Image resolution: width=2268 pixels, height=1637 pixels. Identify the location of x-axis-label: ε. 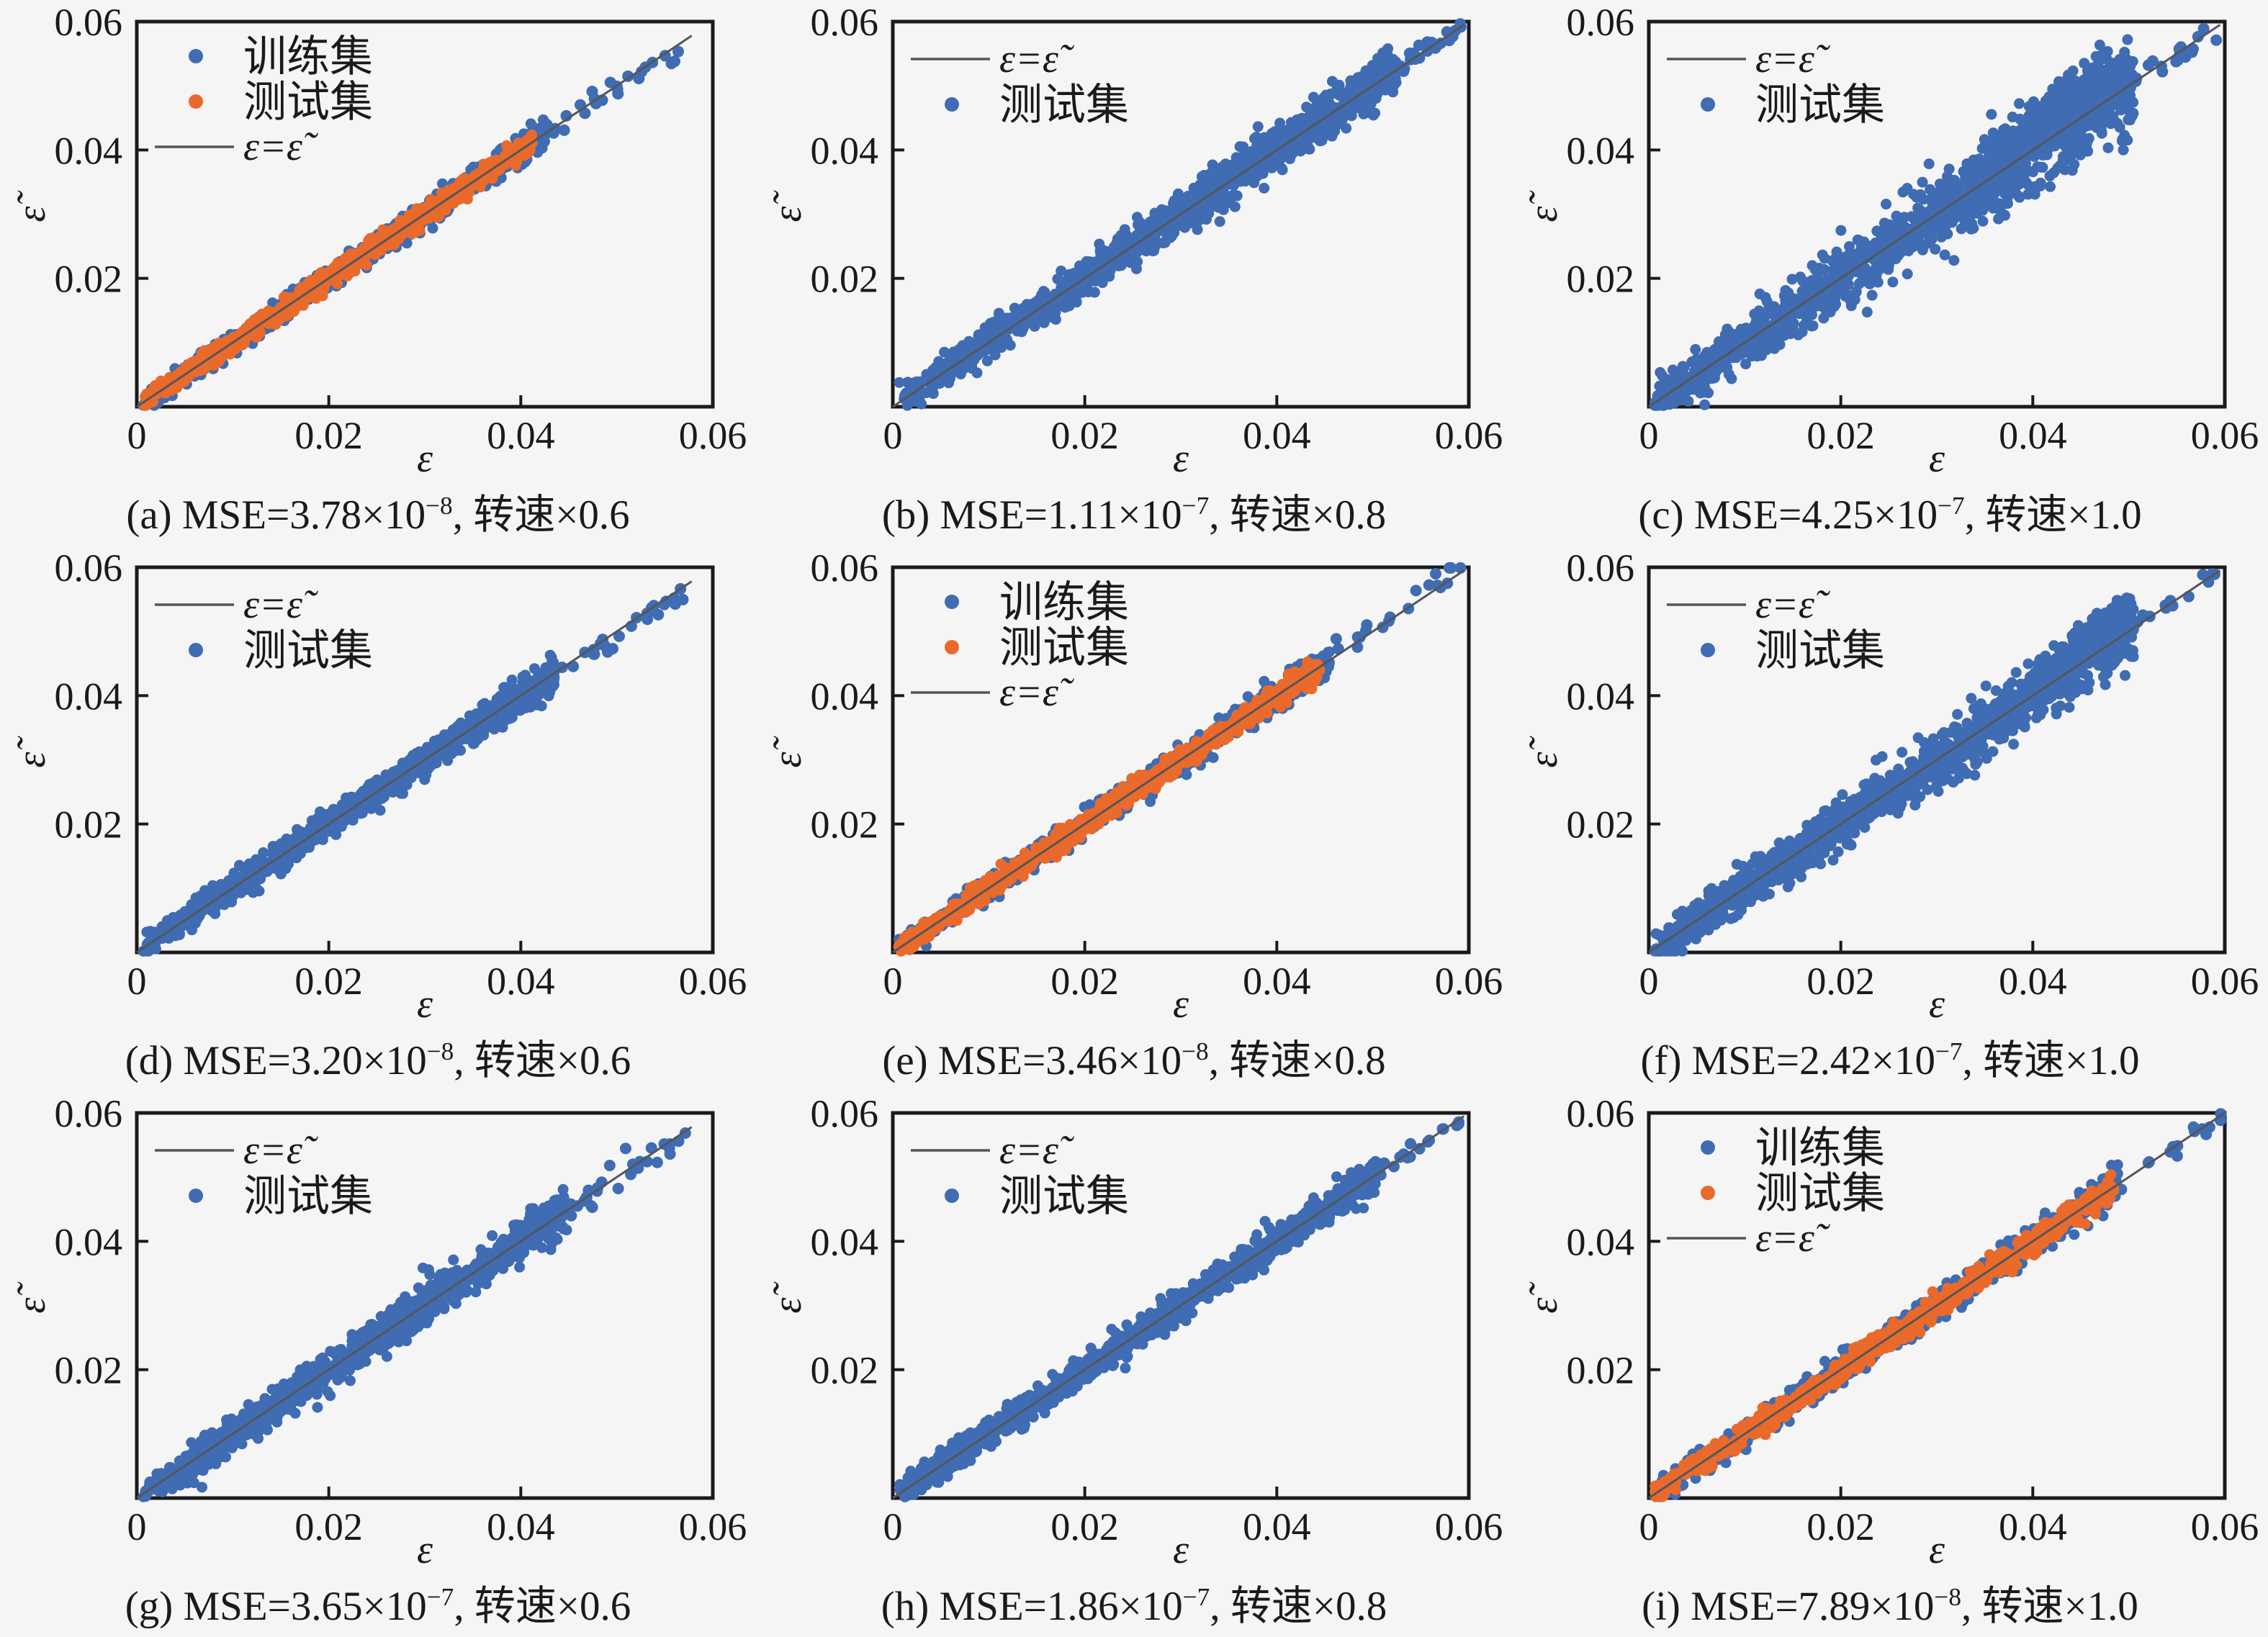
(1181, 1004).